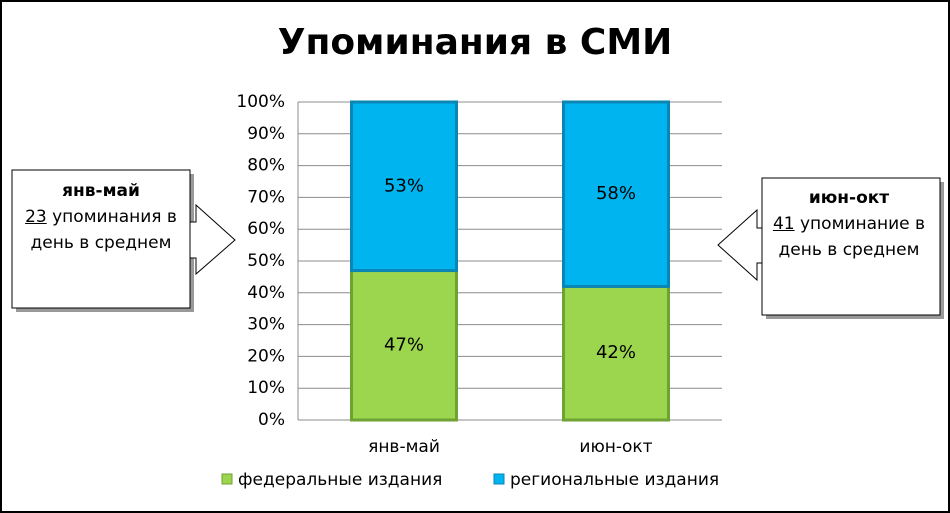 This screenshot has width=950, height=513. I want to click on y-tick-label: 50%, so click(266, 261).